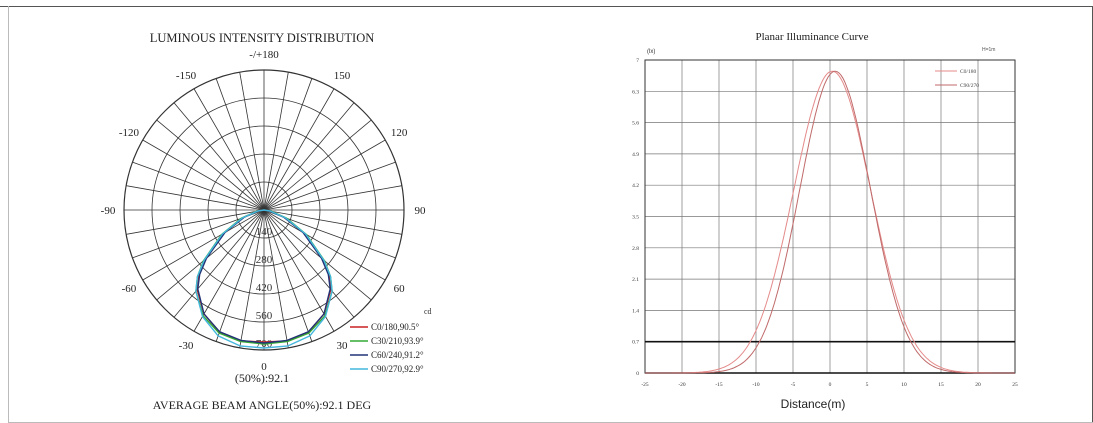 The image size is (1093, 423). I want to click on planar-y-tick: 4.2, so click(635, 186).